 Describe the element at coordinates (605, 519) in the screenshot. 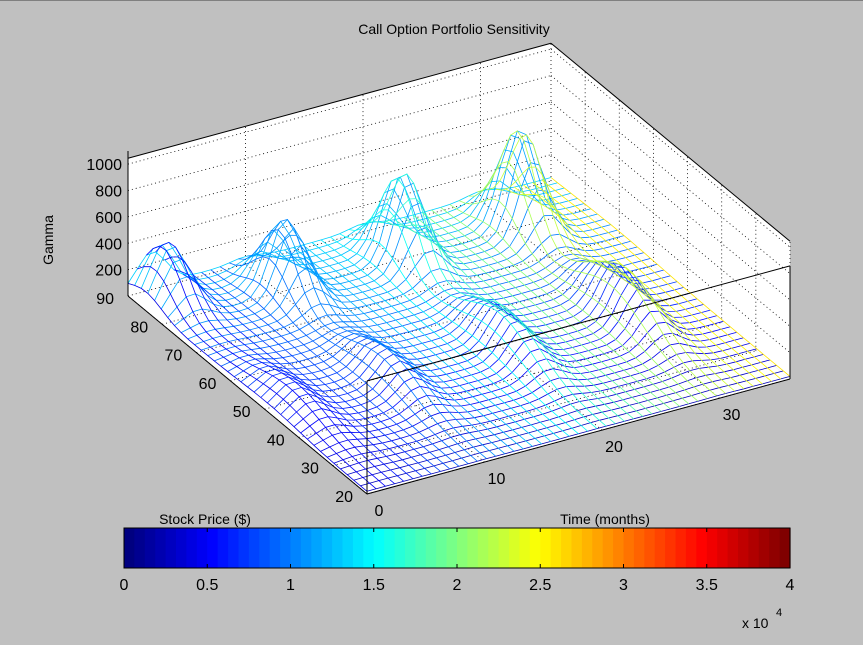

I see `x-axis-label: Time (months)` at that location.